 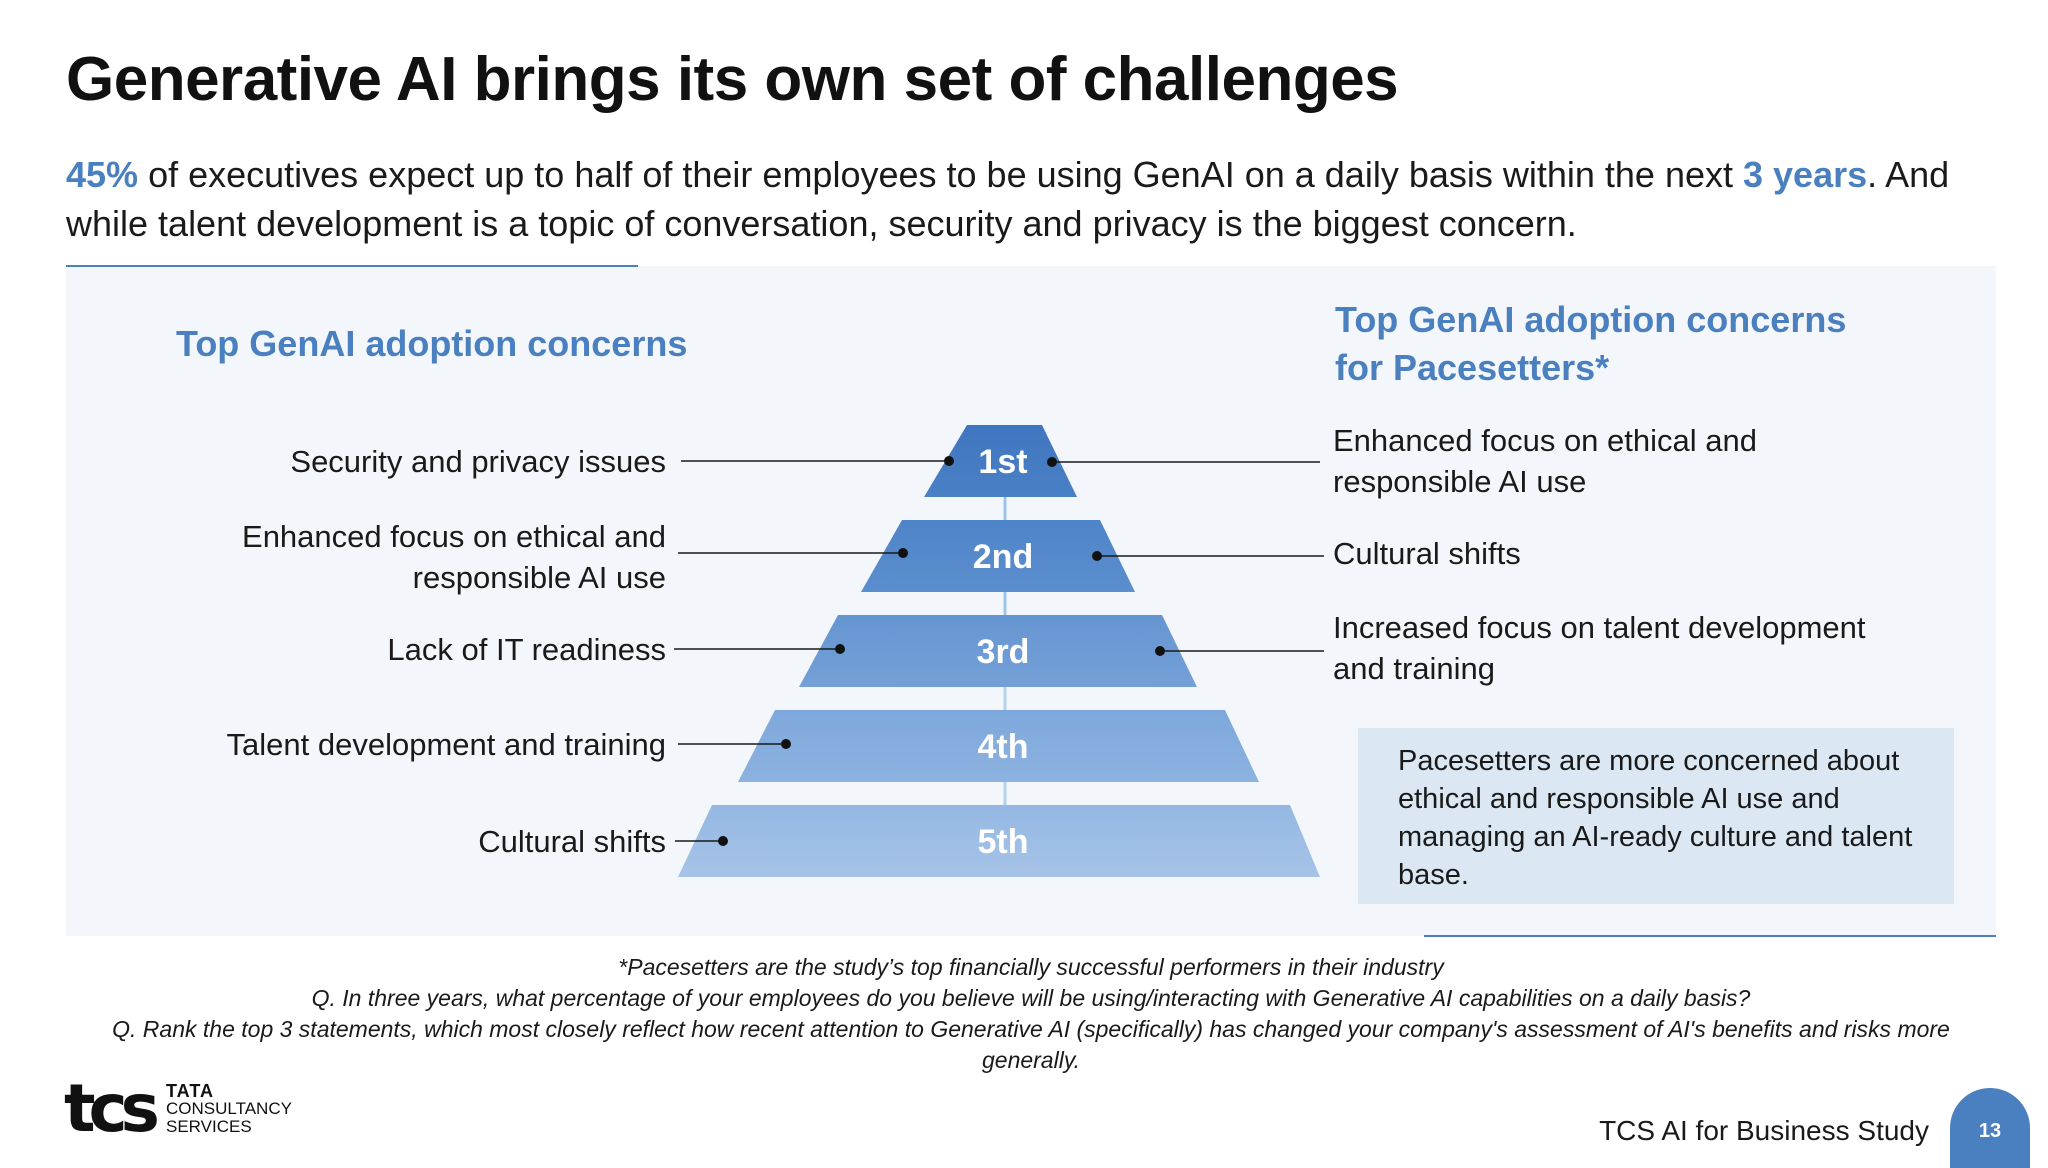 What do you see at coordinates (432, 343) in the screenshot?
I see `left-column-heading: Top GenAI adoption concerns` at bounding box center [432, 343].